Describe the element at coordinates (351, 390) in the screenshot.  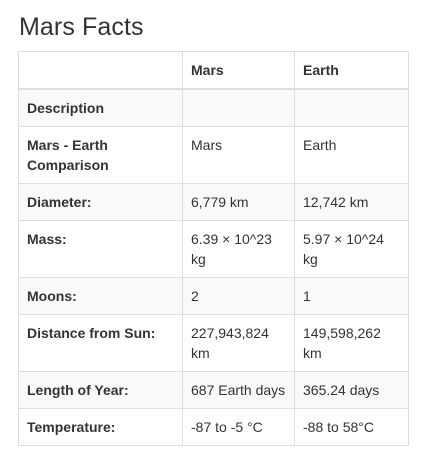
I see `earth-value: 365.24 days` at that location.